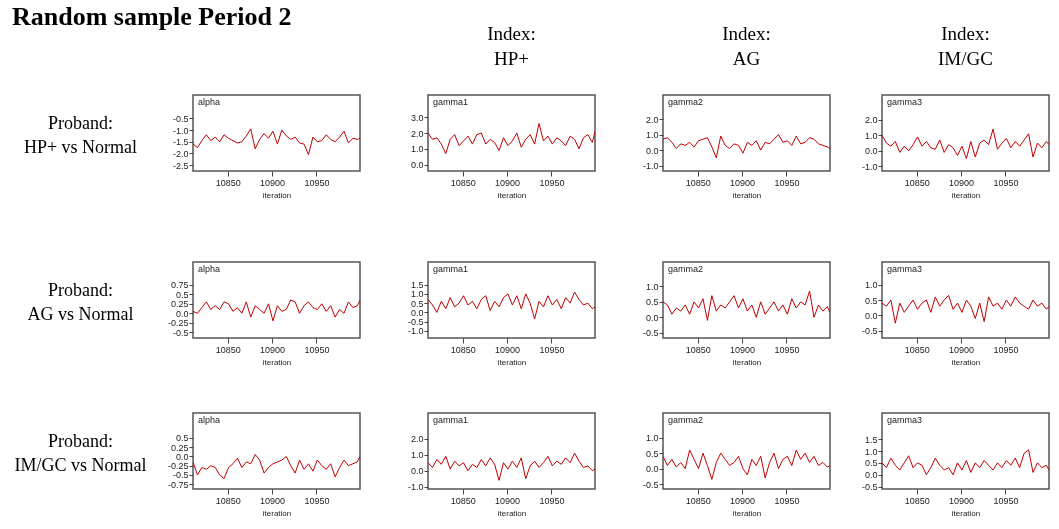 This screenshot has height=529, width=1059. Describe the element at coordinates (152, 17) in the screenshot. I see `text: Random sample Period 2` at that location.